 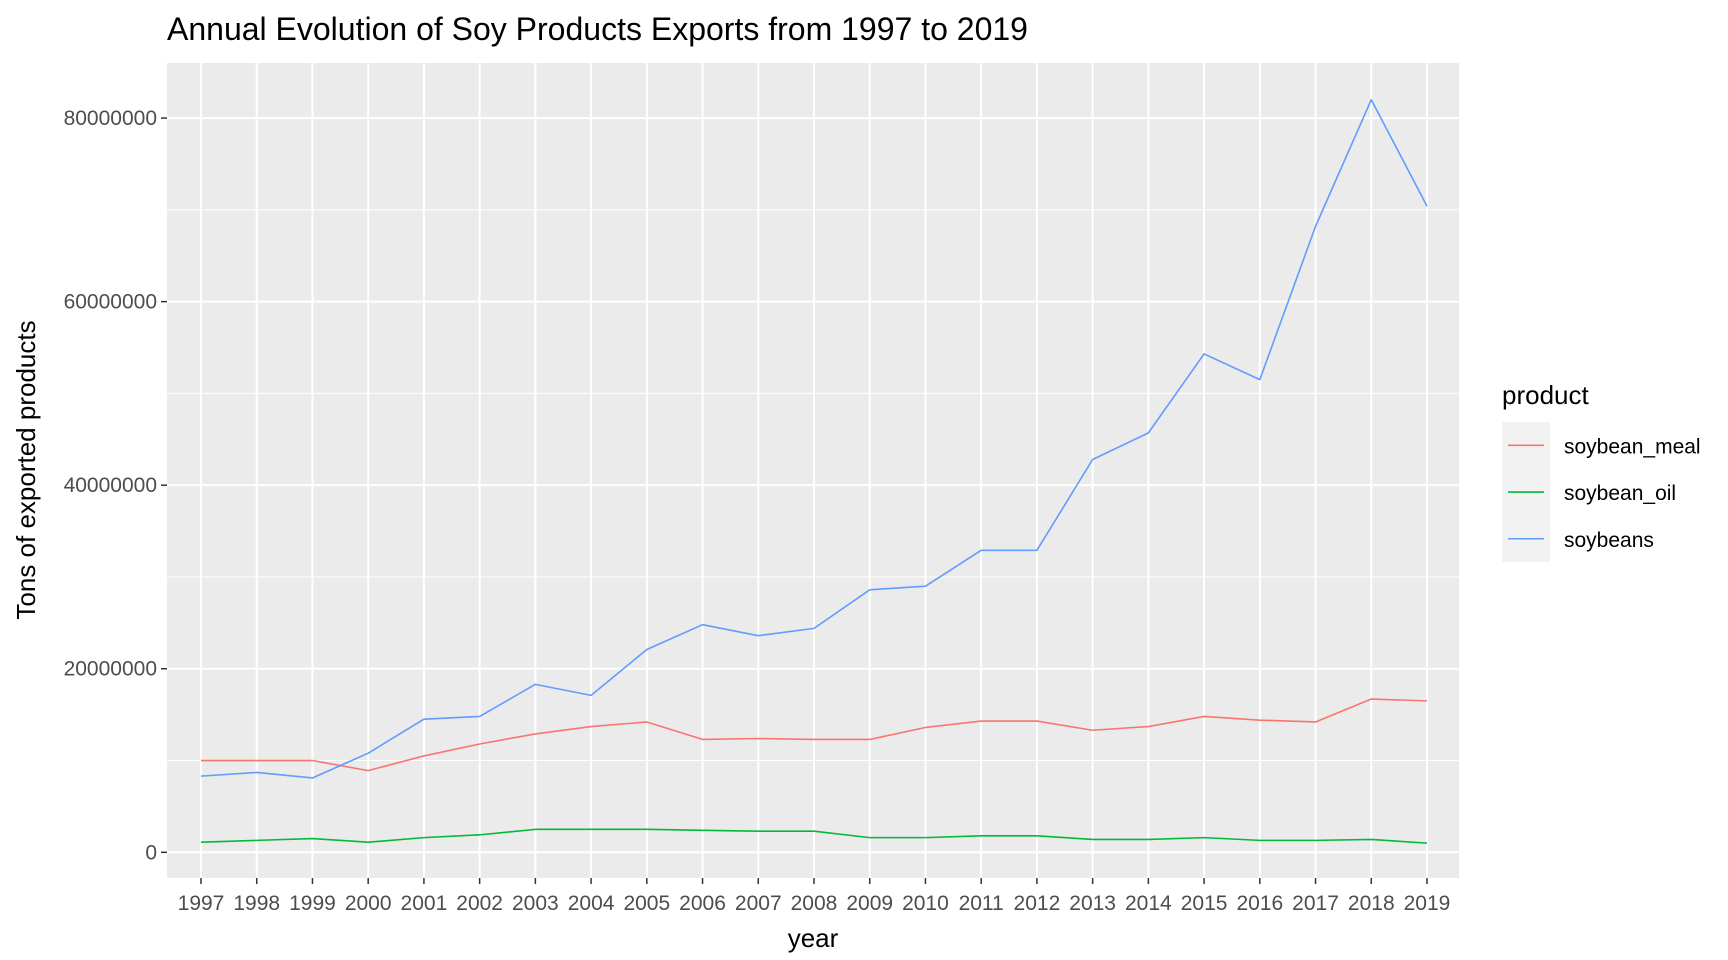 What do you see at coordinates (925, 903) in the screenshot?
I see `x-tick-label: 2010` at bounding box center [925, 903].